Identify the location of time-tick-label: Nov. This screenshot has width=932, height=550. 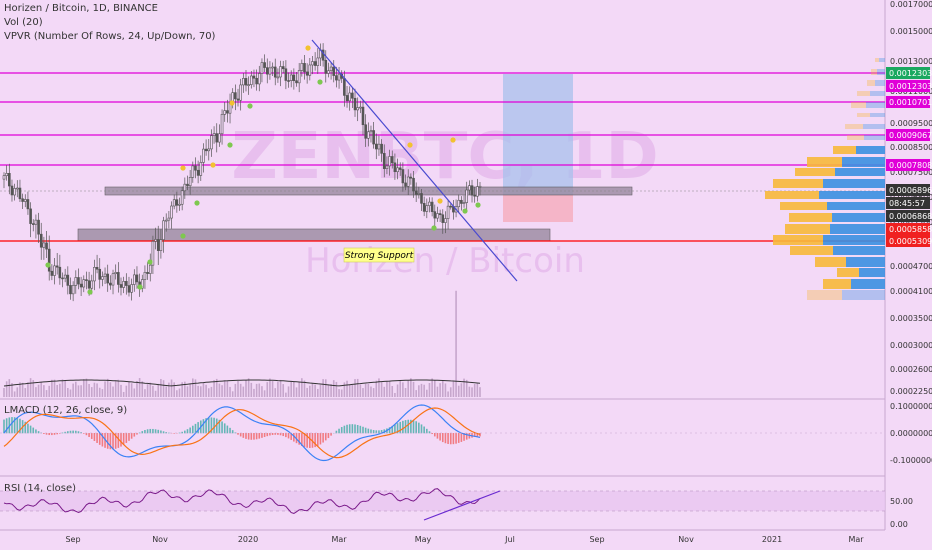
(686, 539).